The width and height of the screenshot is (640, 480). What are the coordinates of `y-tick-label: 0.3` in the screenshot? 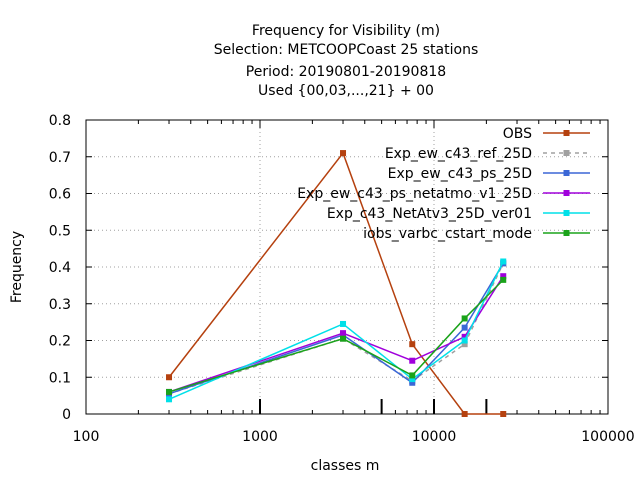 It's located at (60, 305).